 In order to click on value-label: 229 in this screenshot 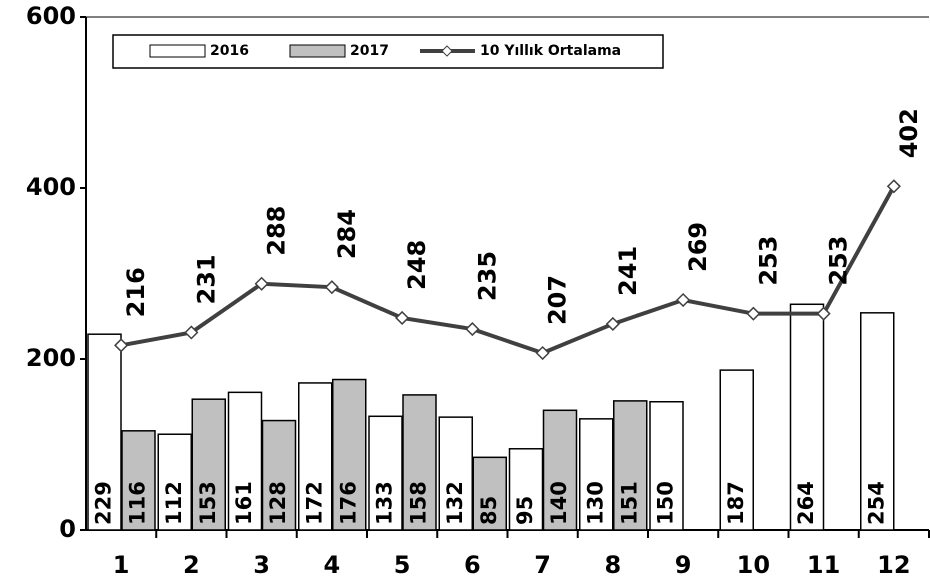, I will do `click(104, 503)`.